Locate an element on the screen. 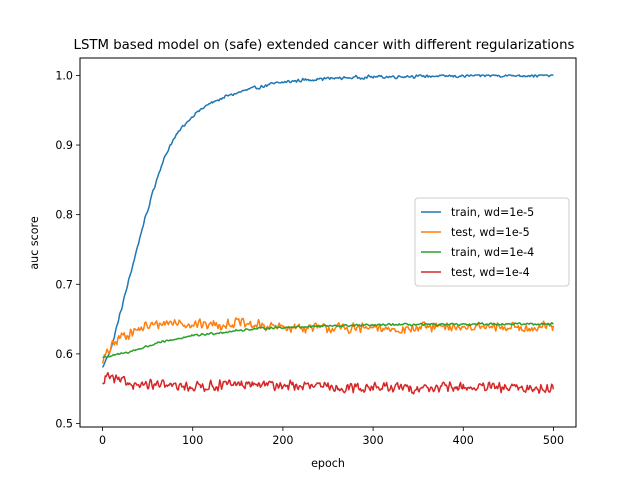  x-tick-label: 0 is located at coordinates (102, 440).